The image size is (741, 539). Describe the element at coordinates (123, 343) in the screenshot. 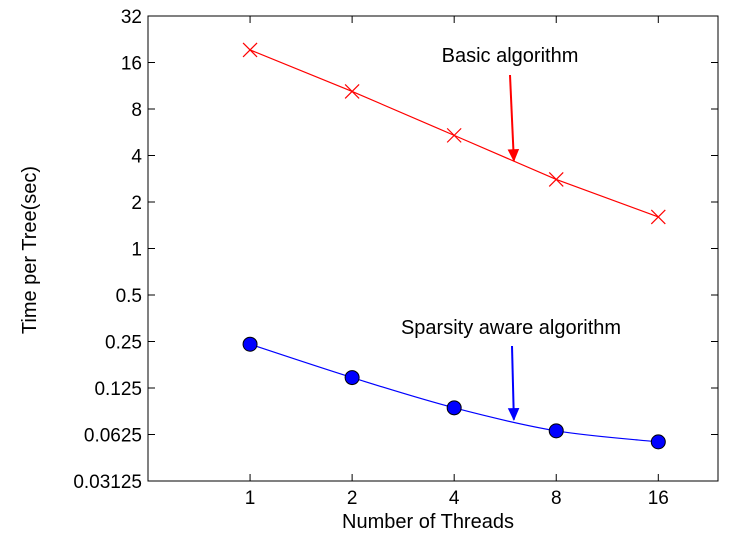

I see `y-tick-label: 0.25` at that location.